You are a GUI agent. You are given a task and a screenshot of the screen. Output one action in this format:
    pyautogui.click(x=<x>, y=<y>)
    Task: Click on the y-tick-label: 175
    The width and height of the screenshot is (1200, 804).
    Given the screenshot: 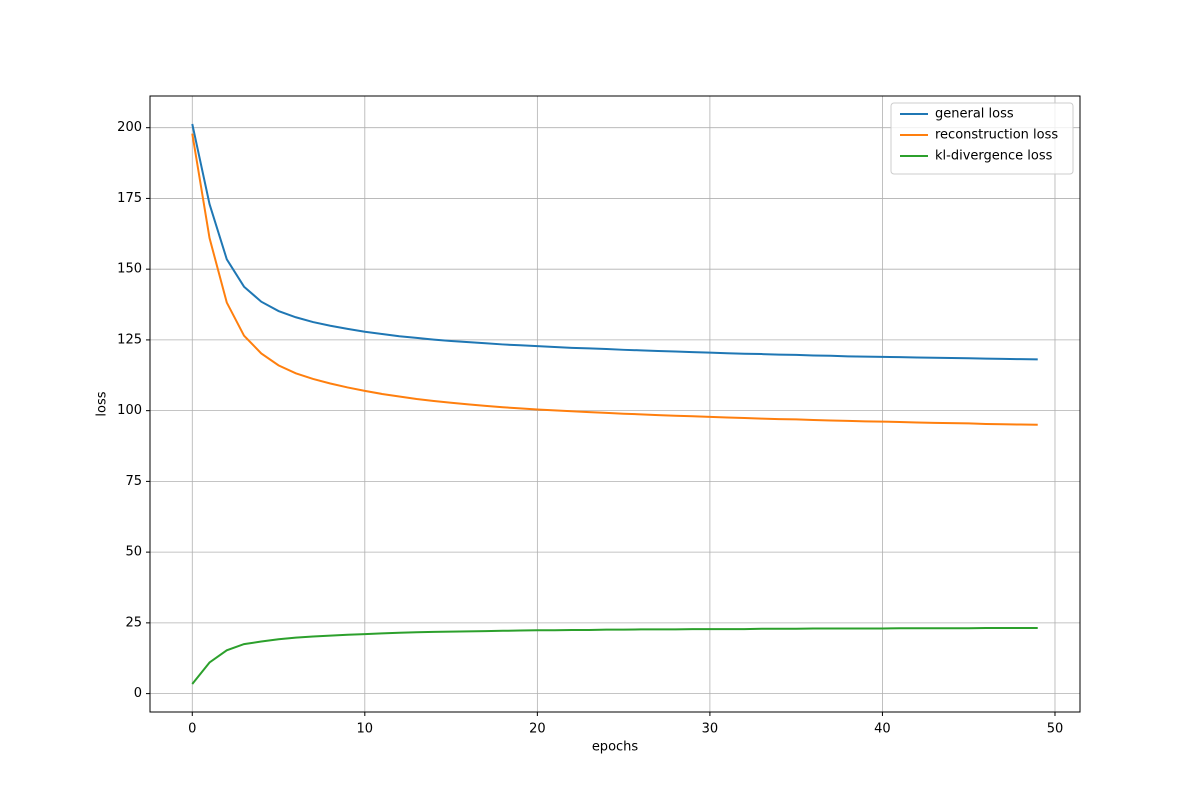 What is the action you would take?
    pyautogui.click(x=129, y=198)
    